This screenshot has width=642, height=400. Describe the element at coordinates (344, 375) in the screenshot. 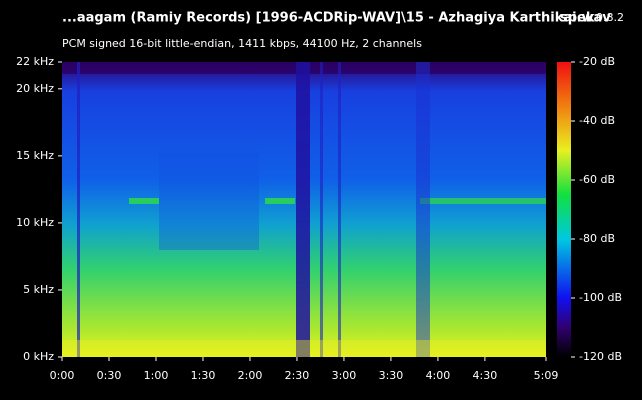

I see `x-tick-label: 3:00` at that location.